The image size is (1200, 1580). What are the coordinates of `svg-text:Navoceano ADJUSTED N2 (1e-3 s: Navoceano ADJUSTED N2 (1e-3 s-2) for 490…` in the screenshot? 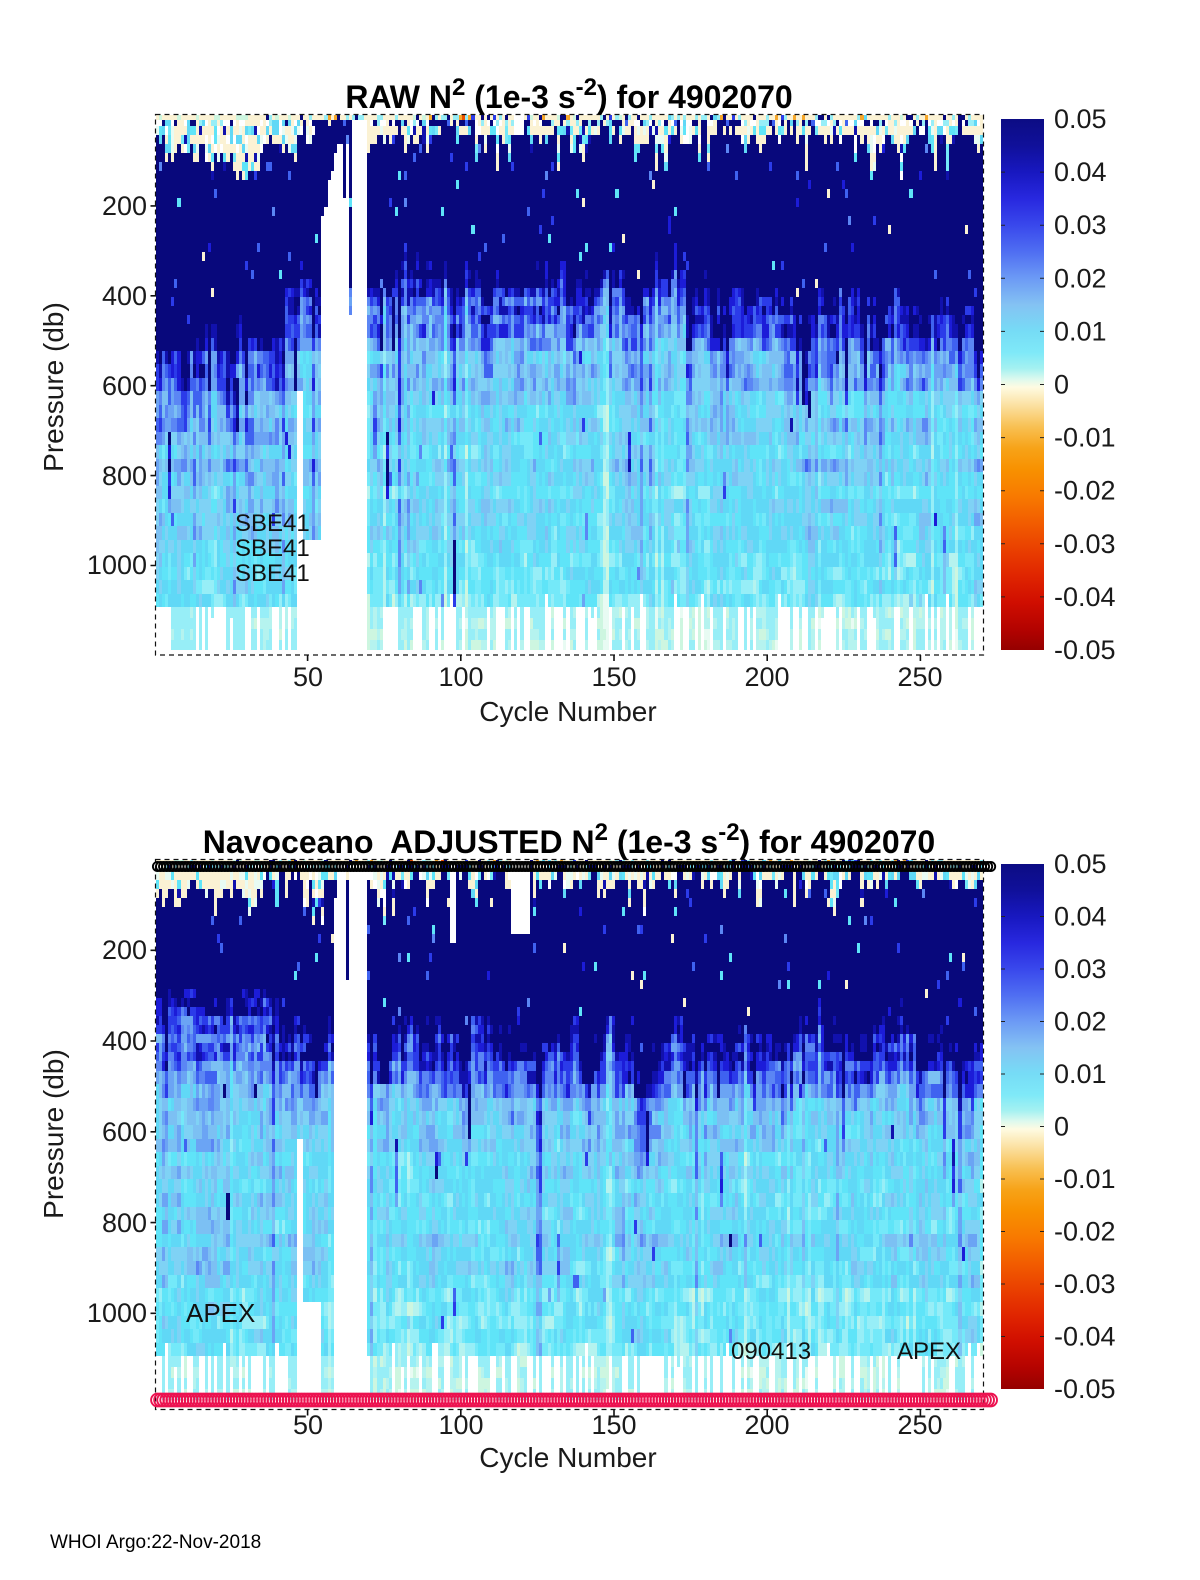 It's located at (569, 839).